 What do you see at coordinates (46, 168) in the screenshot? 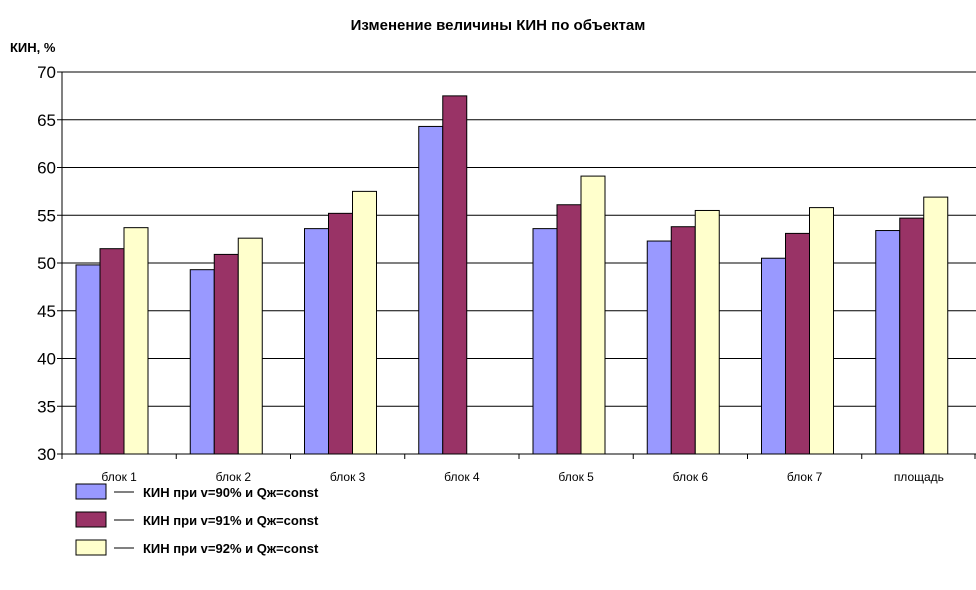
I see `y-tick-label-60: 60` at bounding box center [46, 168].